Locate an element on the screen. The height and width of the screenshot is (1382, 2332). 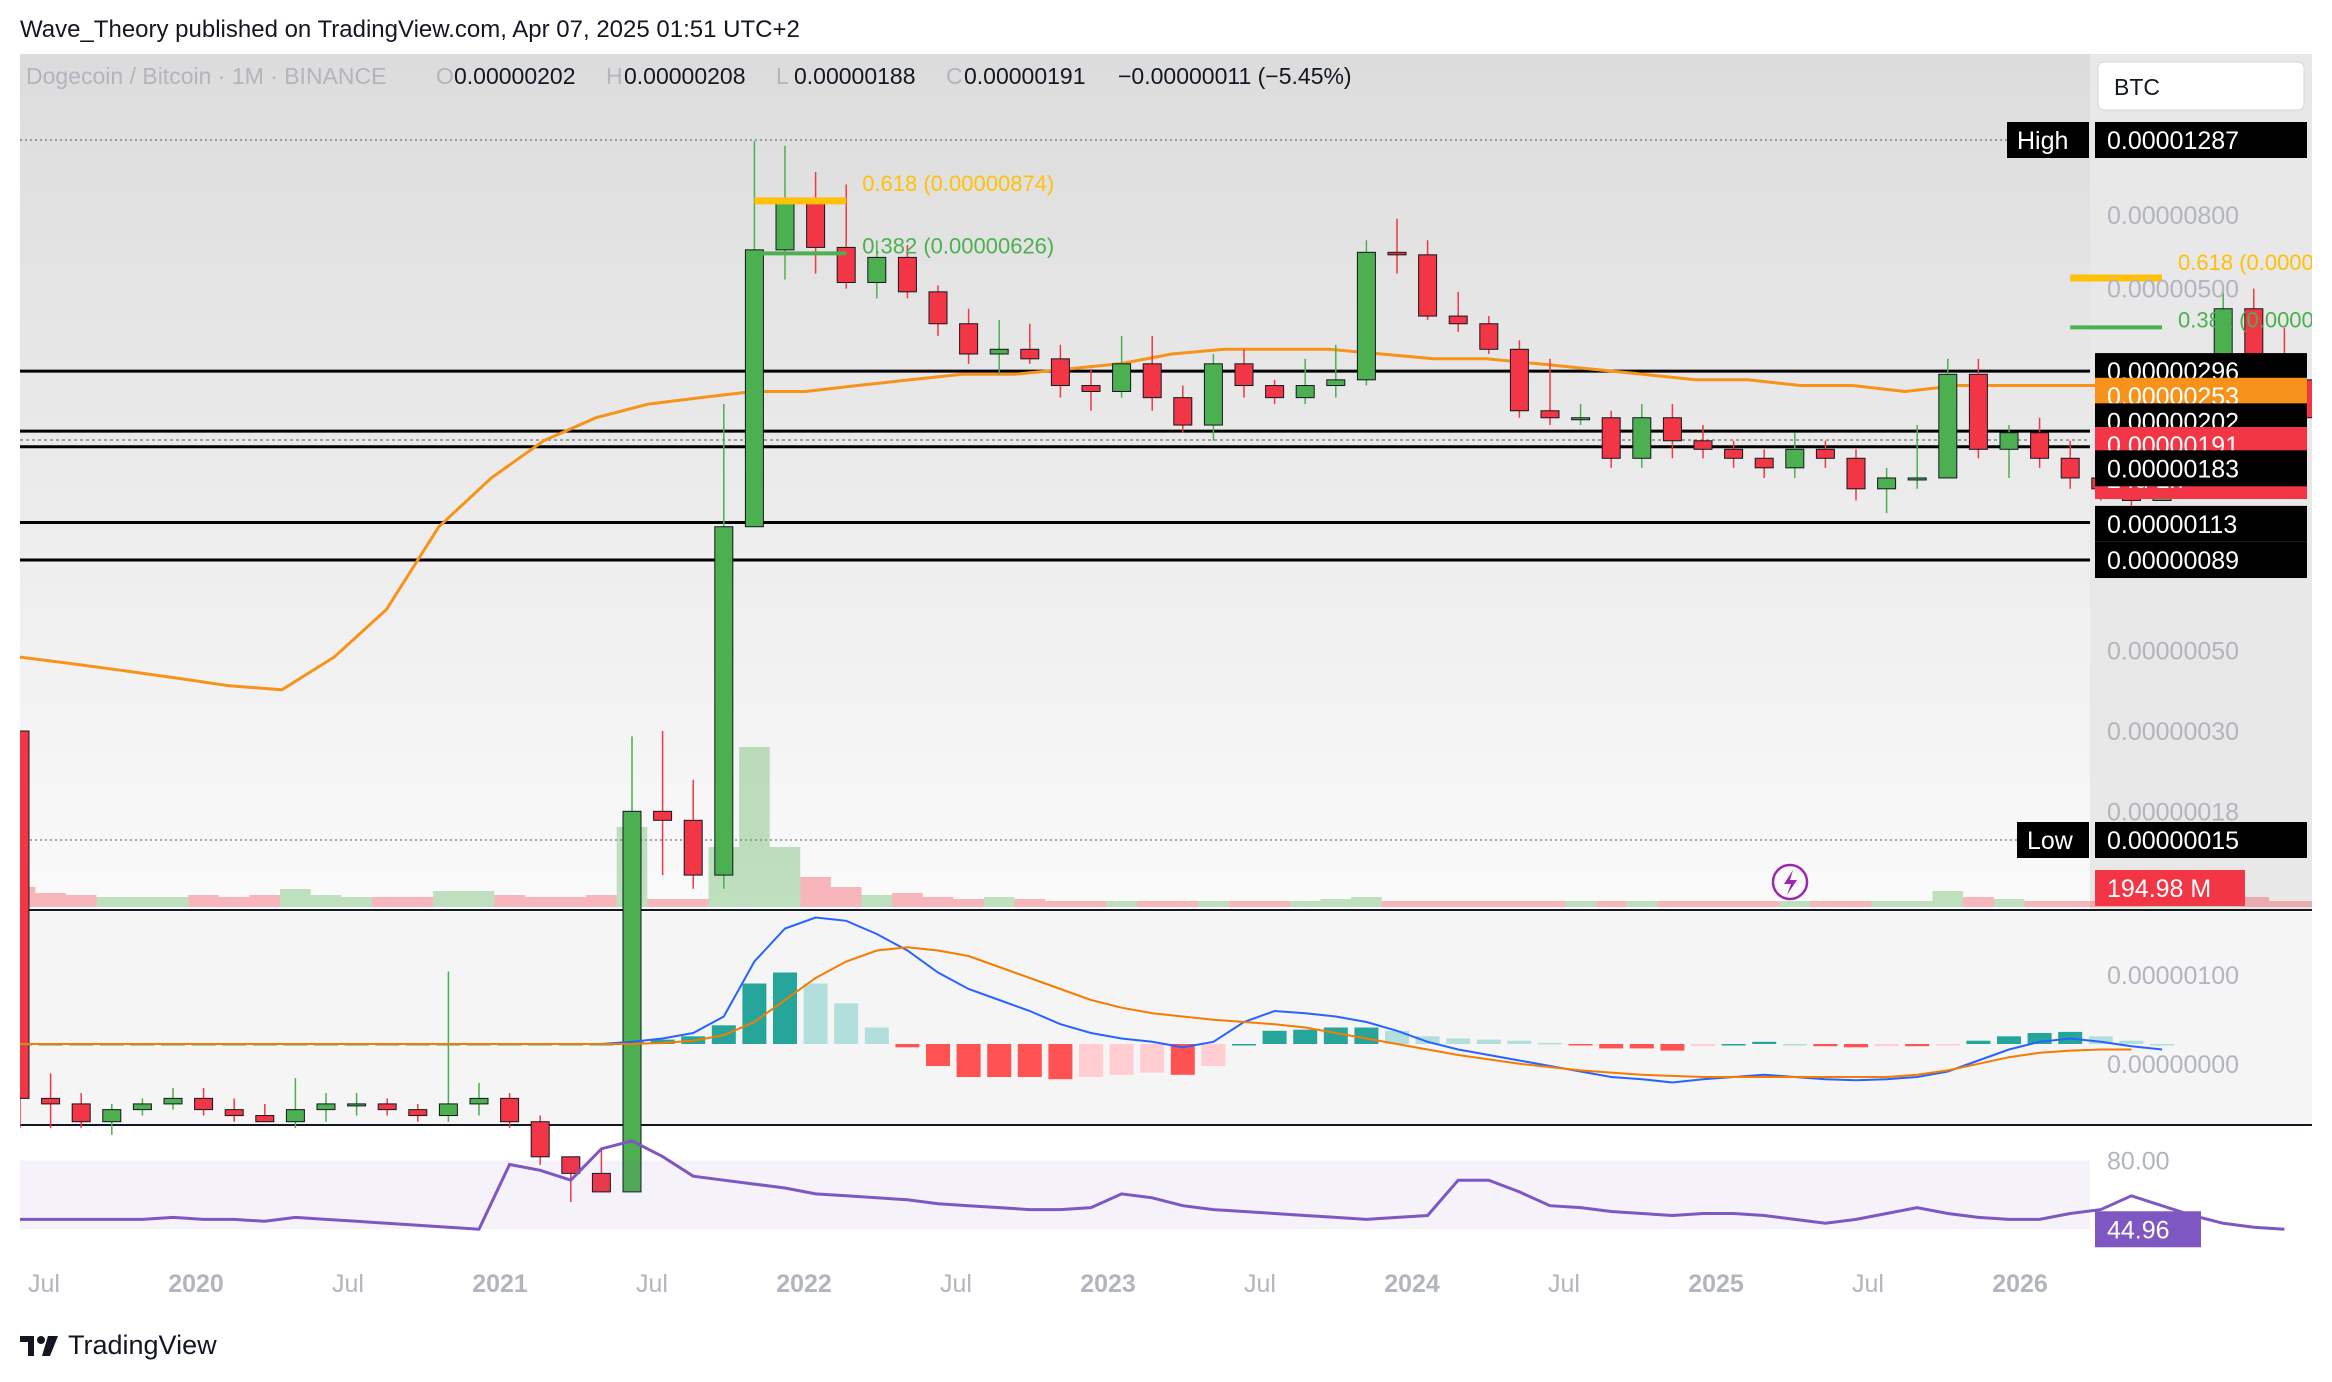
tradingview-logo-icon is located at coordinates (39, 1345).